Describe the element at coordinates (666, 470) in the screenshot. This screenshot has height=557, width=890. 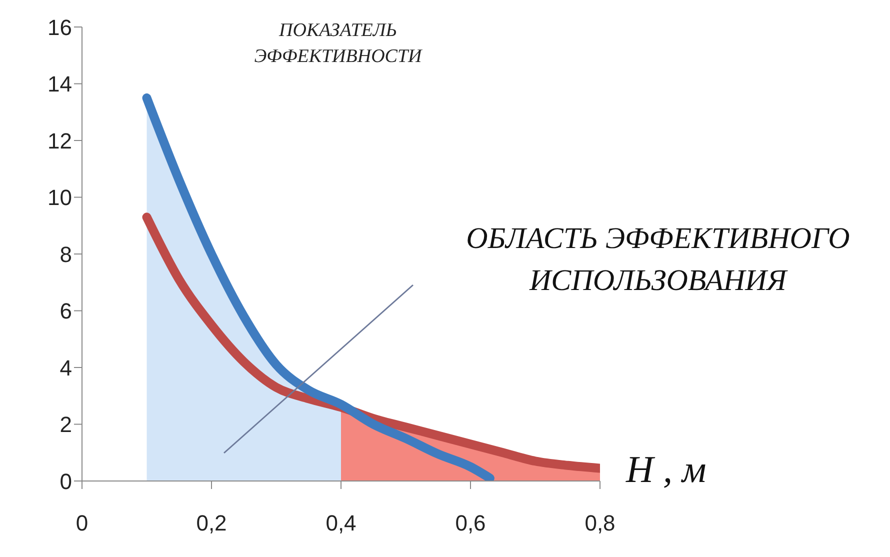
I see `x-axis-title: H , м` at that location.